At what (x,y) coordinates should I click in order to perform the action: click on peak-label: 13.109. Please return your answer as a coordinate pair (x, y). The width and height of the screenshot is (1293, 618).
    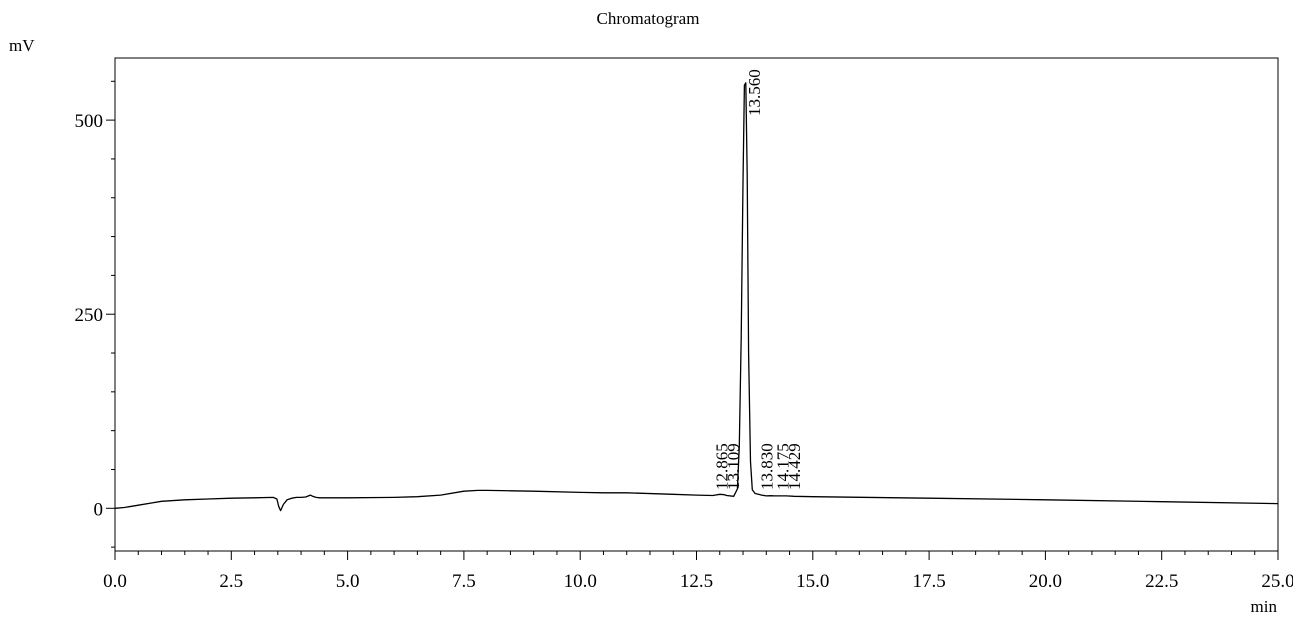
    Looking at the image, I should click on (733, 466).